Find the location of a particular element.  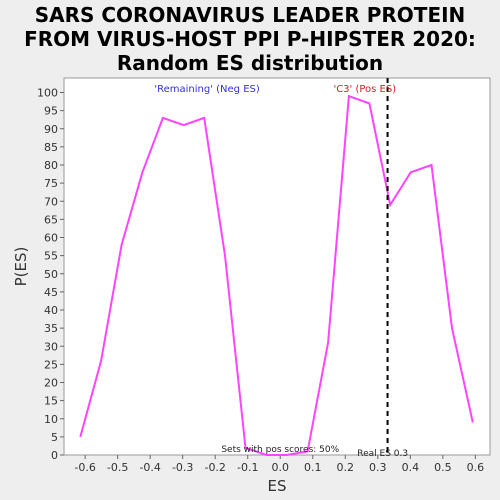

x-tick-label: -0.3 is located at coordinates (182, 467).